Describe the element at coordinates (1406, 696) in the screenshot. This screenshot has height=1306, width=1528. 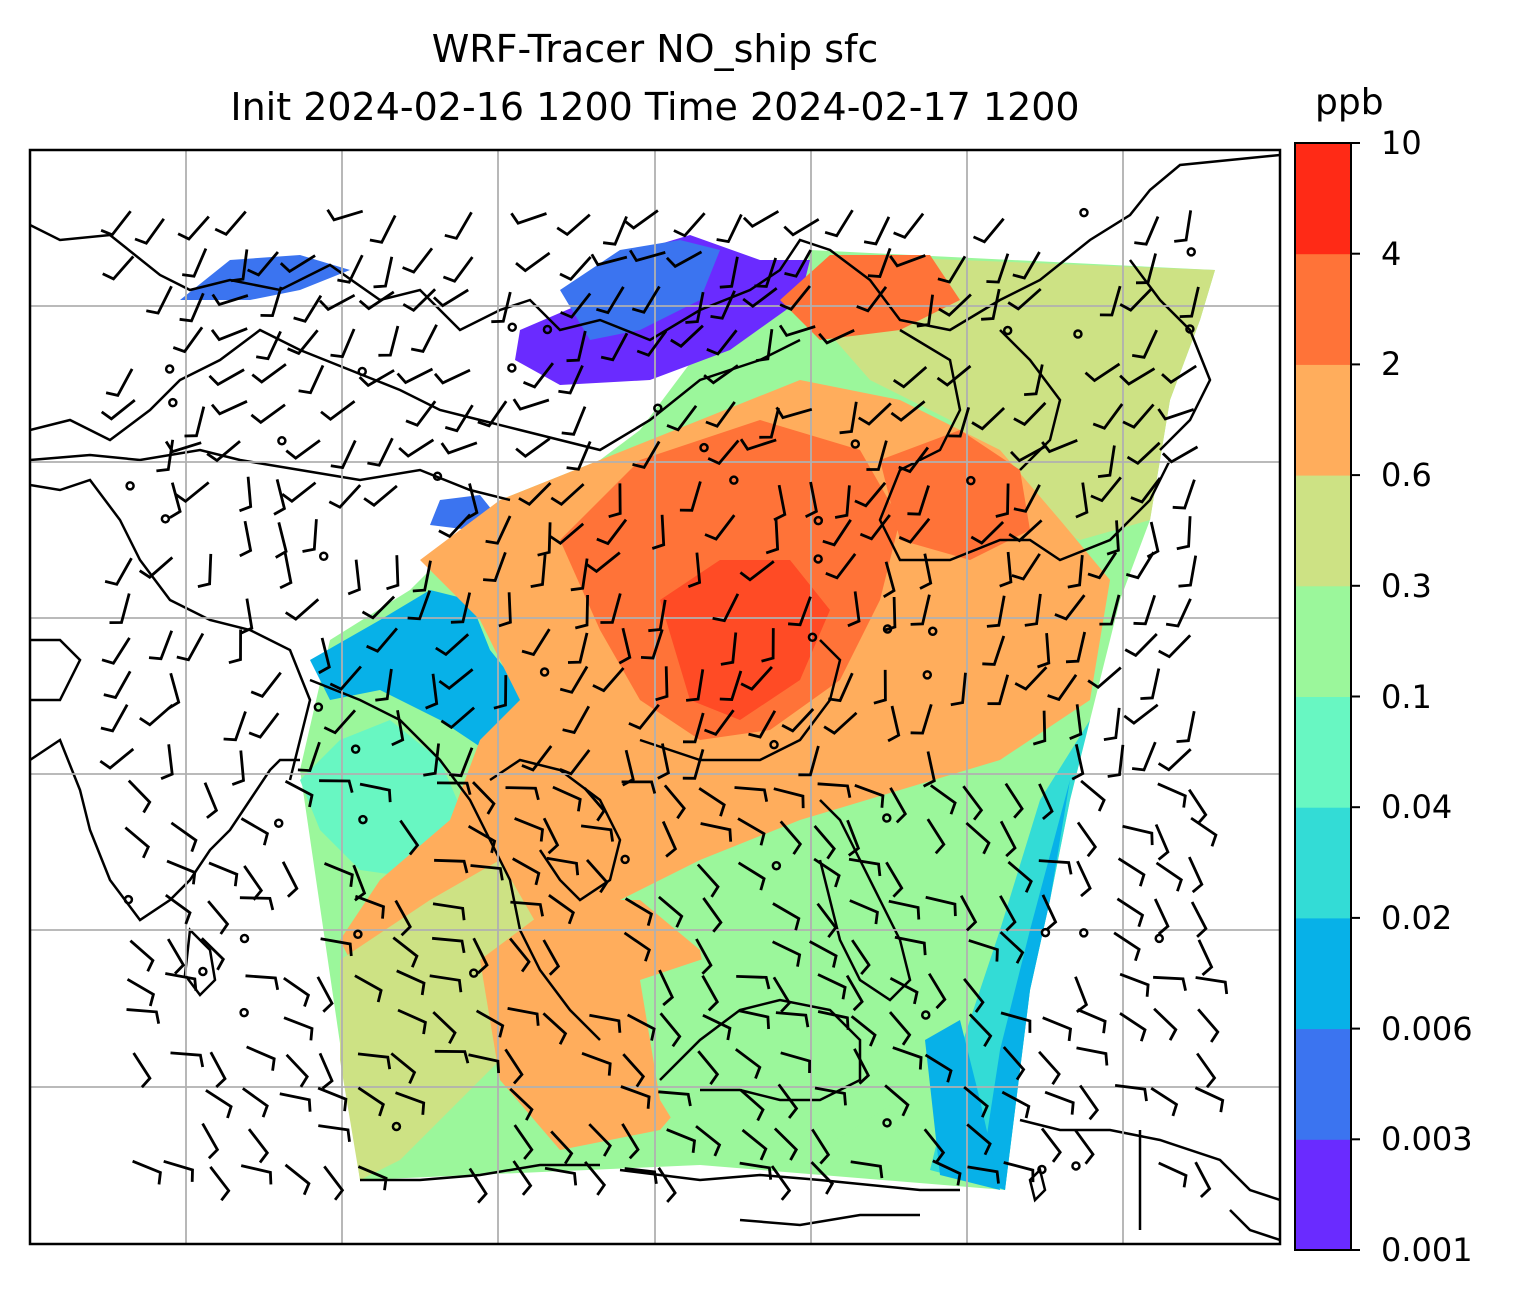
I see `colorbar-tick-label: 0.1` at that location.